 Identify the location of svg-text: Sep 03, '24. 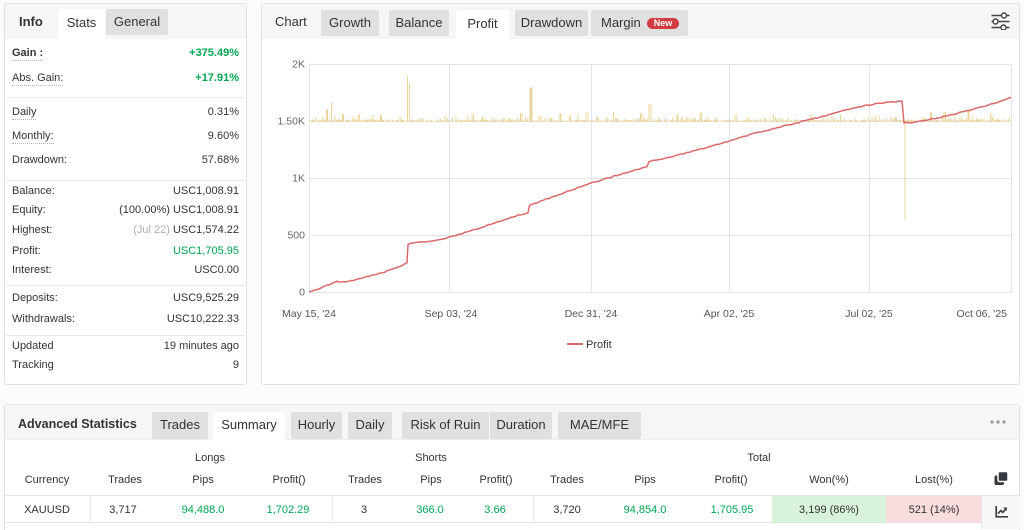
(451, 314).